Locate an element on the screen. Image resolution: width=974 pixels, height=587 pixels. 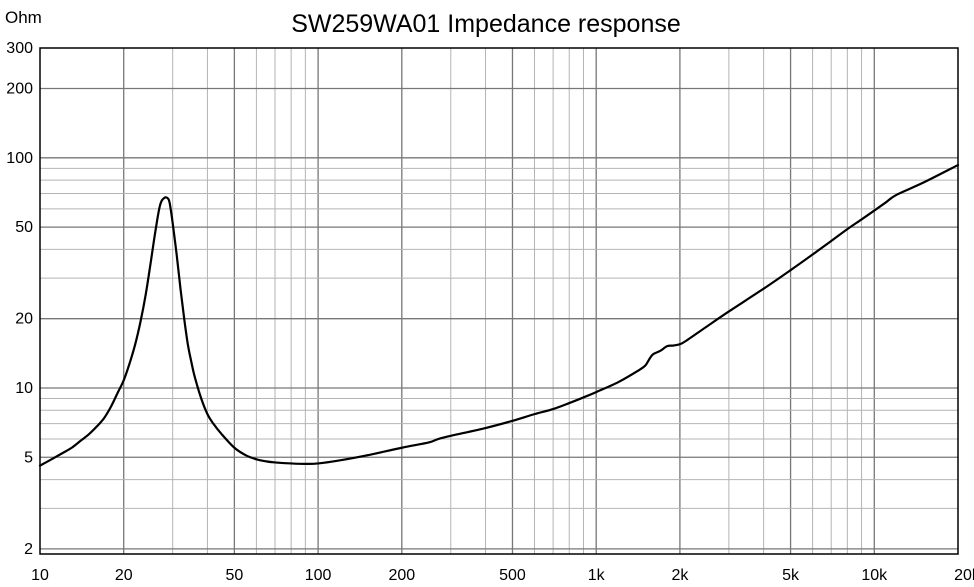
y-axis-unit-label: Ohm is located at coordinates (23, 17).